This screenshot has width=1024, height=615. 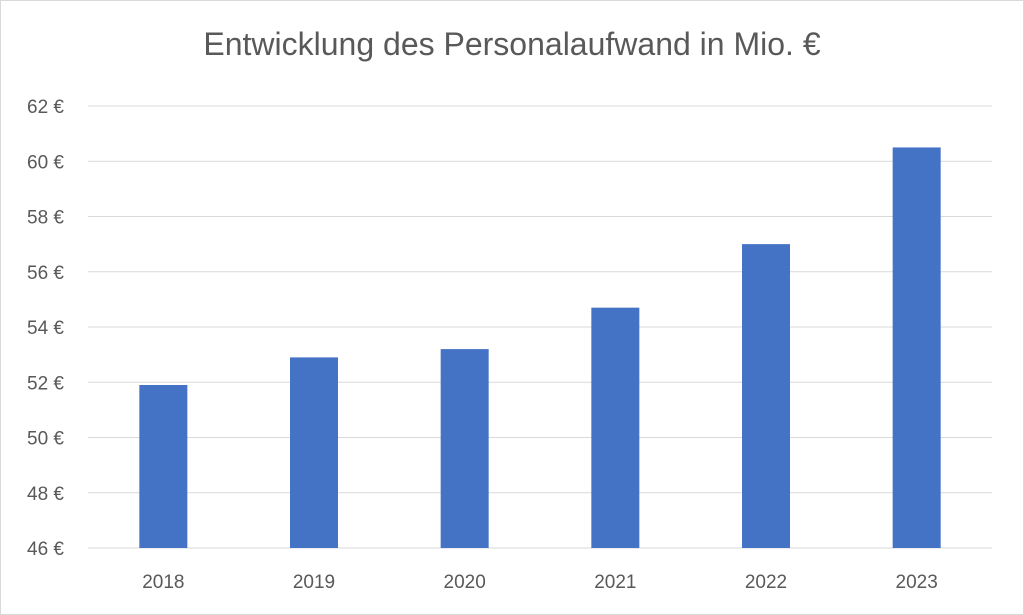 I want to click on bar-2018, so click(x=163, y=466).